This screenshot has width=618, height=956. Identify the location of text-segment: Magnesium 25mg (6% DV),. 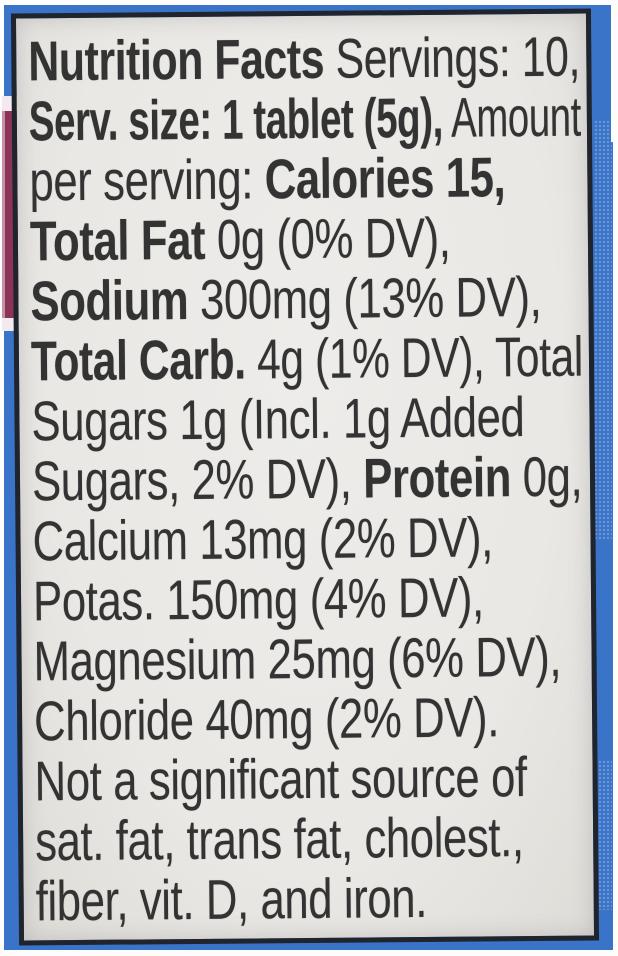
(297, 658).